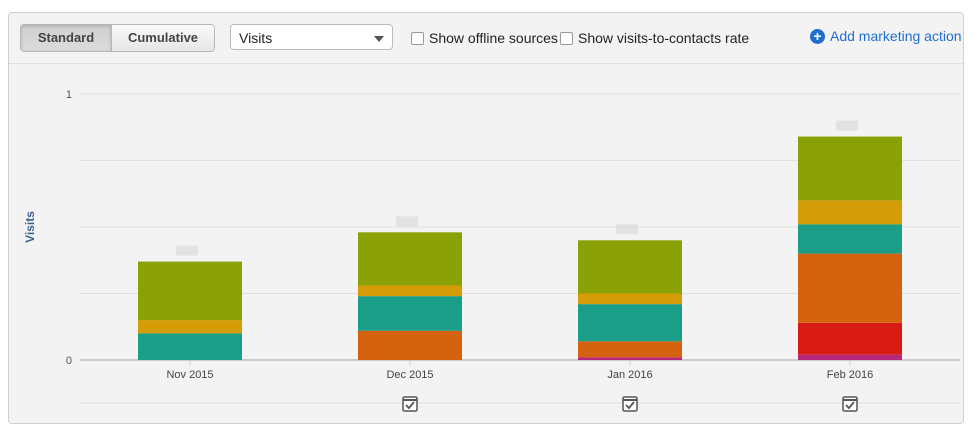  Describe the element at coordinates (189, 375) in the screenshot. I see `x-tick-label: Nov 2015` at that location.